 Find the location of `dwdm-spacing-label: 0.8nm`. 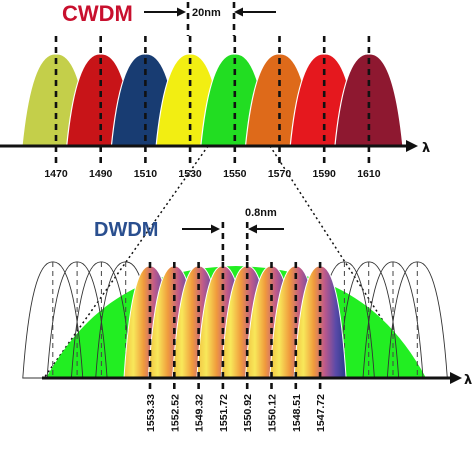

dwdm-spacing-label: 0.8nm is located at coordinates (261, 213).